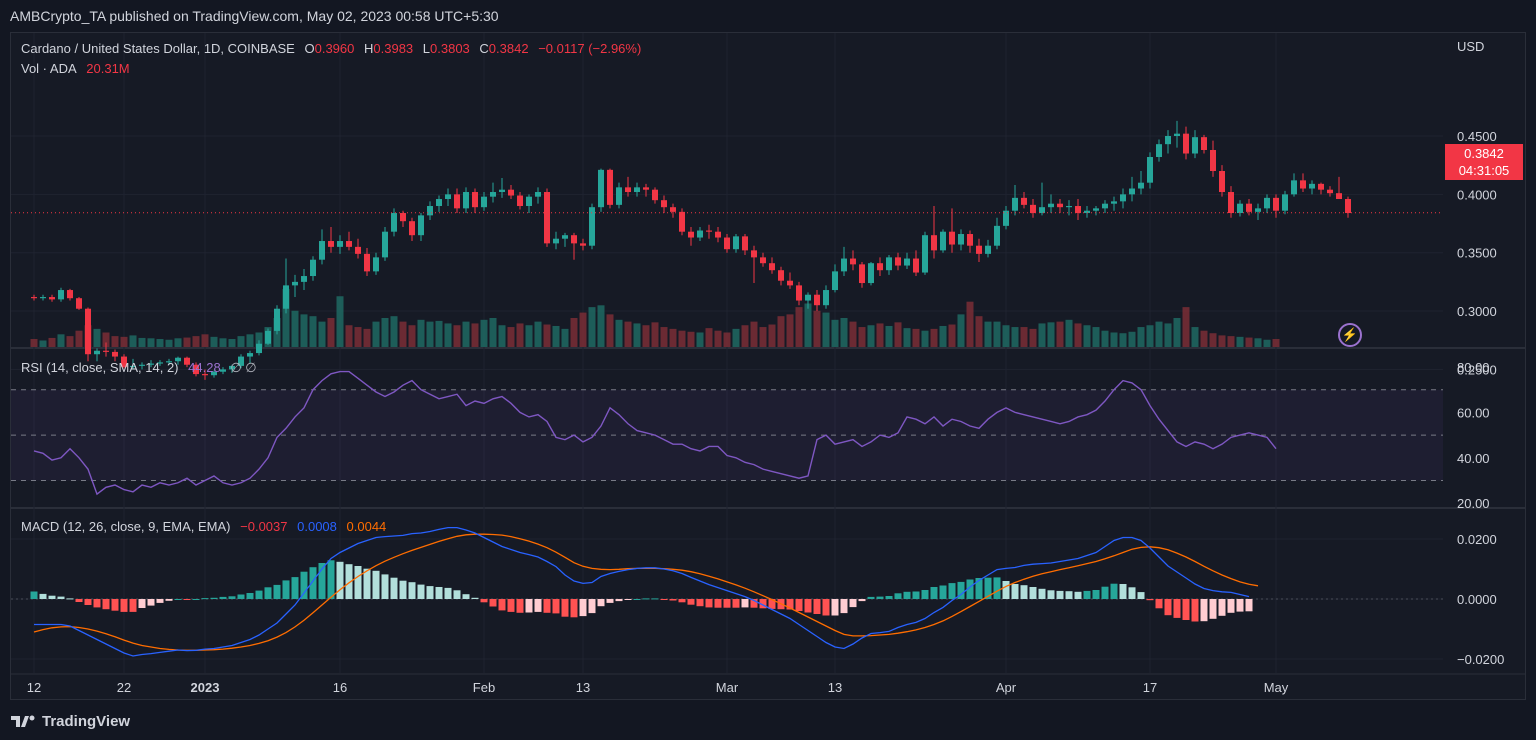 This screenshot has height=740, width=1536. I want to click on time-axis-tick: 17, so click(1150, 687).